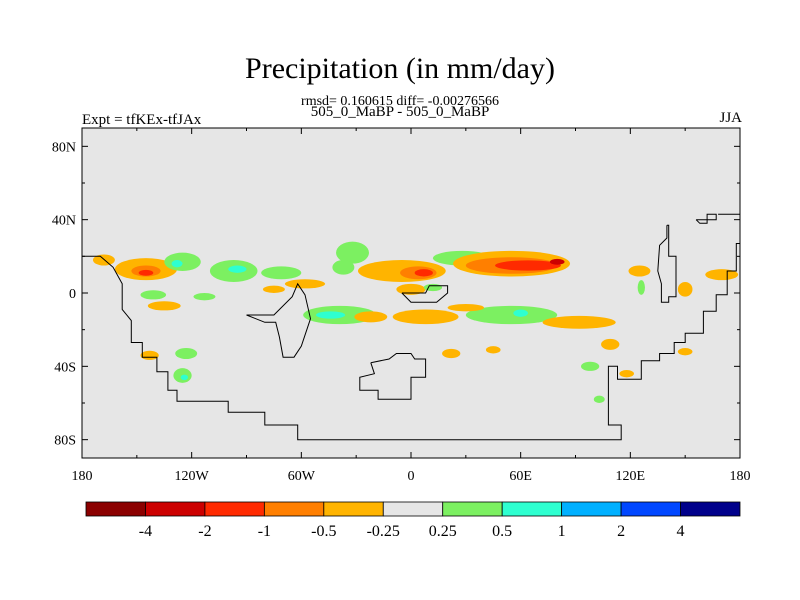 The image size is (800, 600). Describe the element at coordinates (443, 531) in the screenshot. I see `colorbar-label: 0.25` at that location.